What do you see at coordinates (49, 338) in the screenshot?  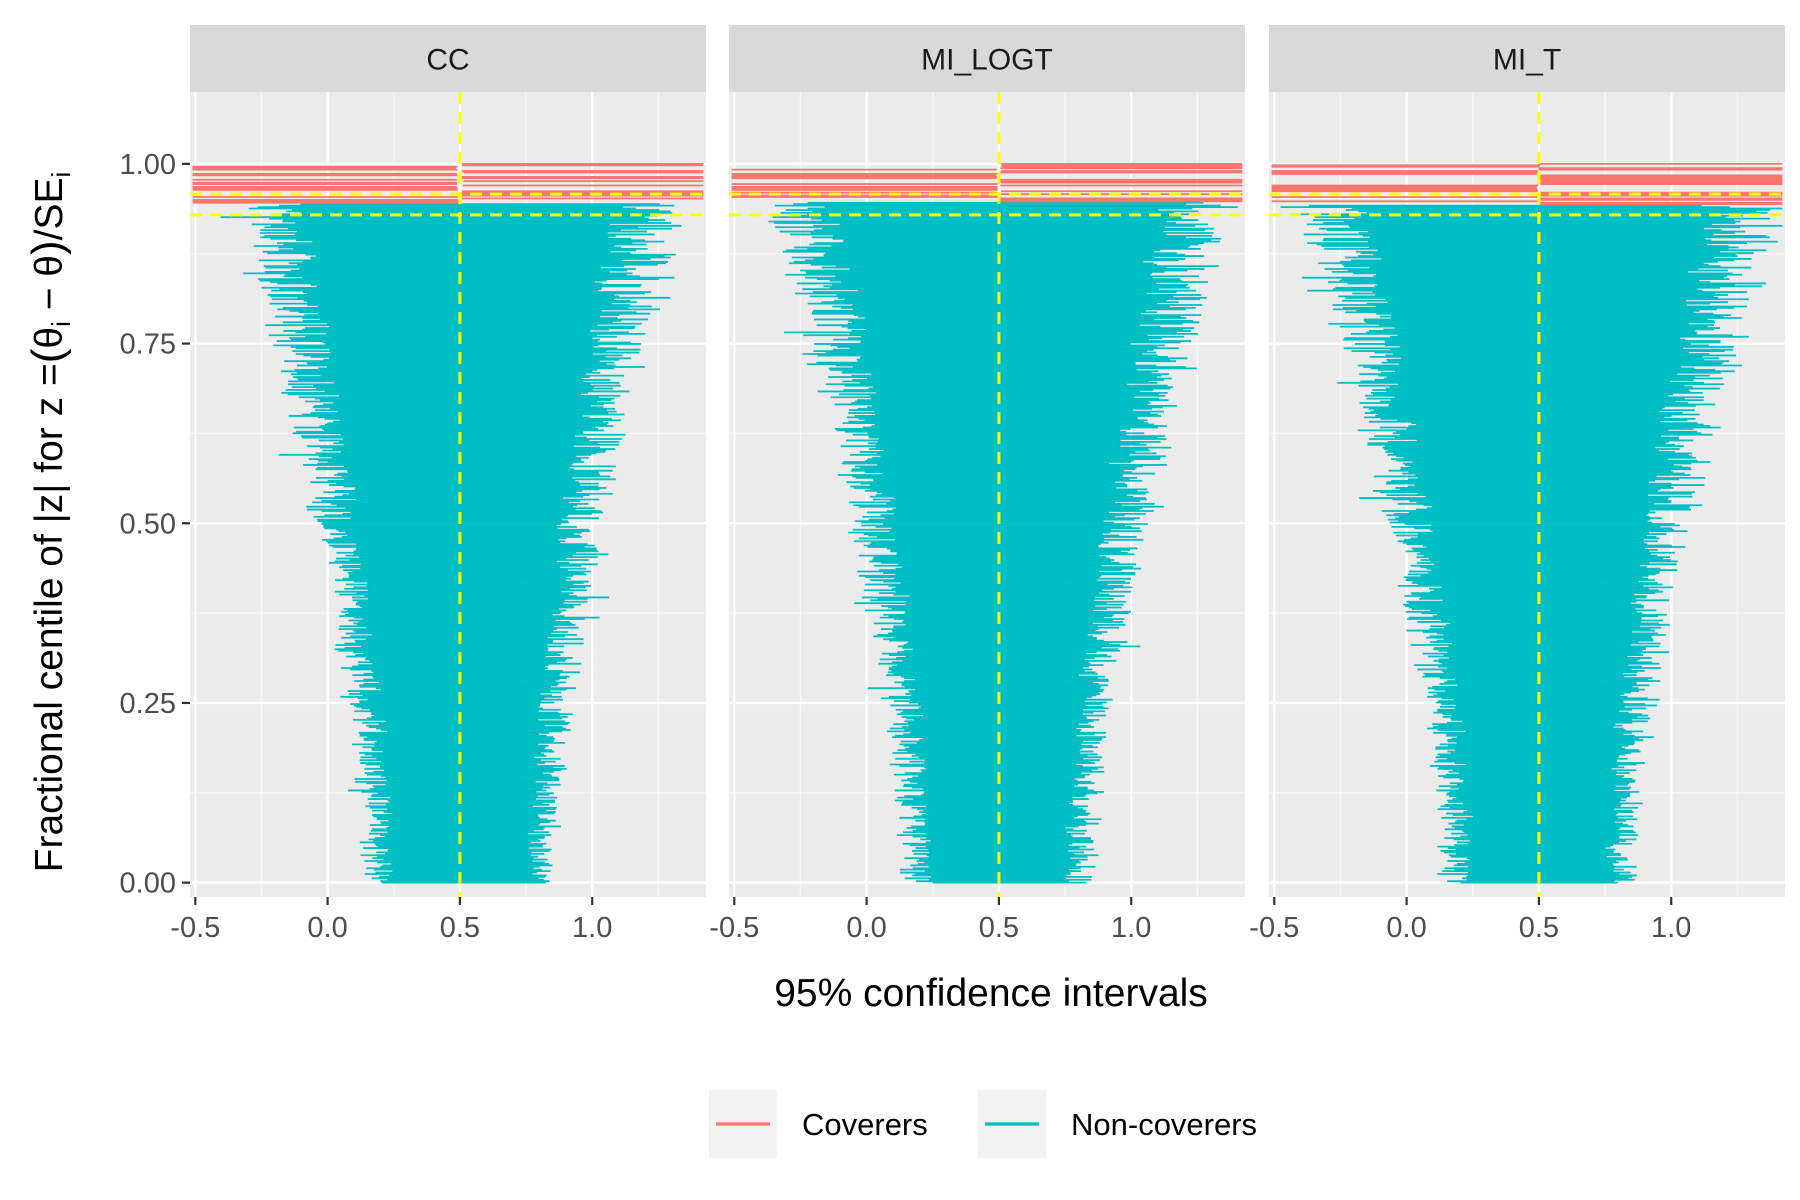 I see `y-axis-title-theta-i: θ` at bounding box center [49, 338].